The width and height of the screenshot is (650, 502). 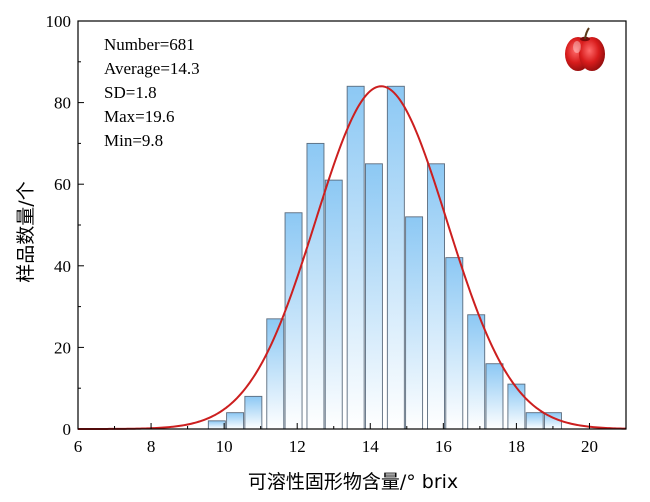 I want to click on stat-line: Max=19.6, so click(x=139, y=116).